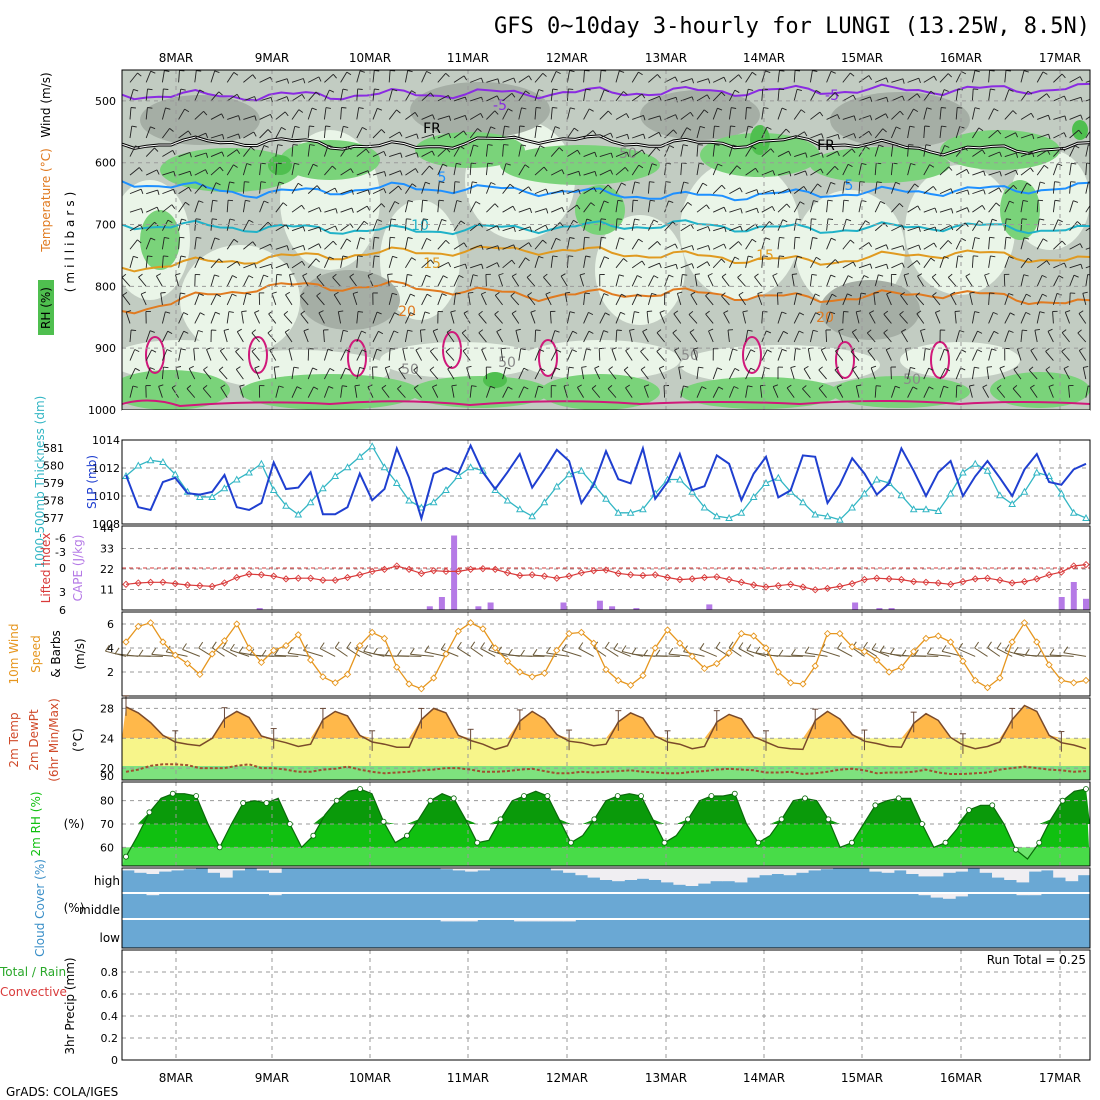 The width and height of the screenshot is (1100, 1100). What do you see at coordinates (606, 656) in the screenshot?
I see `wind10m-line` at bounding box center [606, 656].